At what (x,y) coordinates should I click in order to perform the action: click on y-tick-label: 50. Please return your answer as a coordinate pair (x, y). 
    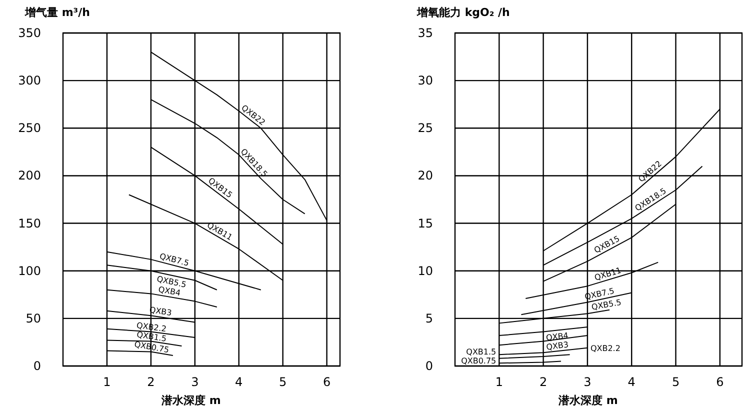
    Looking at the image, I should click on (33, 318).